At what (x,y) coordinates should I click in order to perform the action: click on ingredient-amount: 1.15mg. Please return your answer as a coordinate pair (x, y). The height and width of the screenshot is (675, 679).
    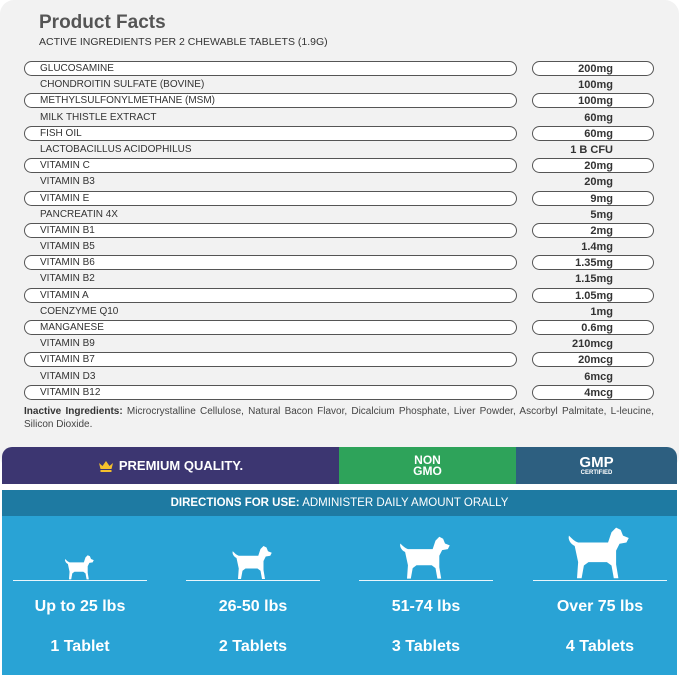
    Looking at the image, I should click on (594, 279).